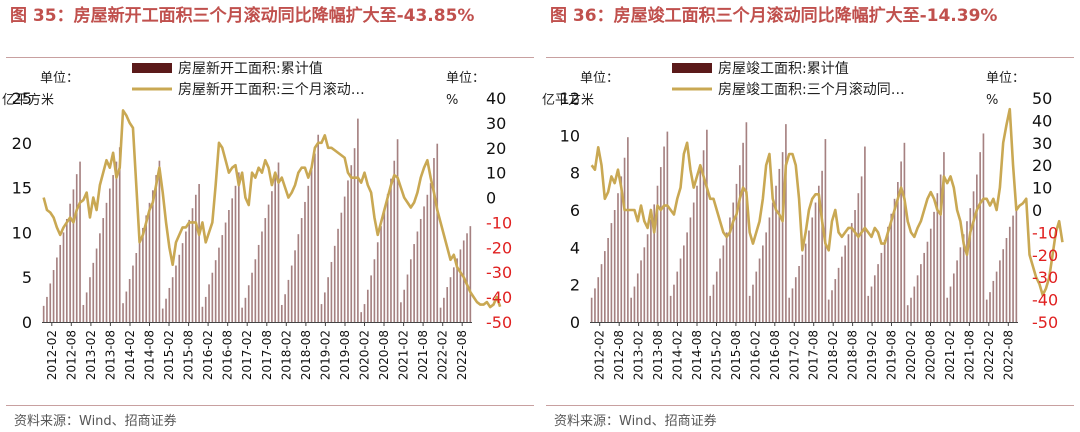 This screenshot has width=1080, height=432. I want to click on y-tick-label: 4, so click(575, 247).